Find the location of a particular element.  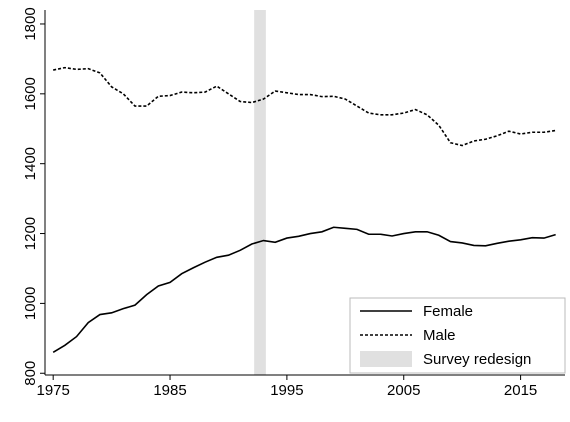

legend-label: Female is located at coordinates (448, 311).